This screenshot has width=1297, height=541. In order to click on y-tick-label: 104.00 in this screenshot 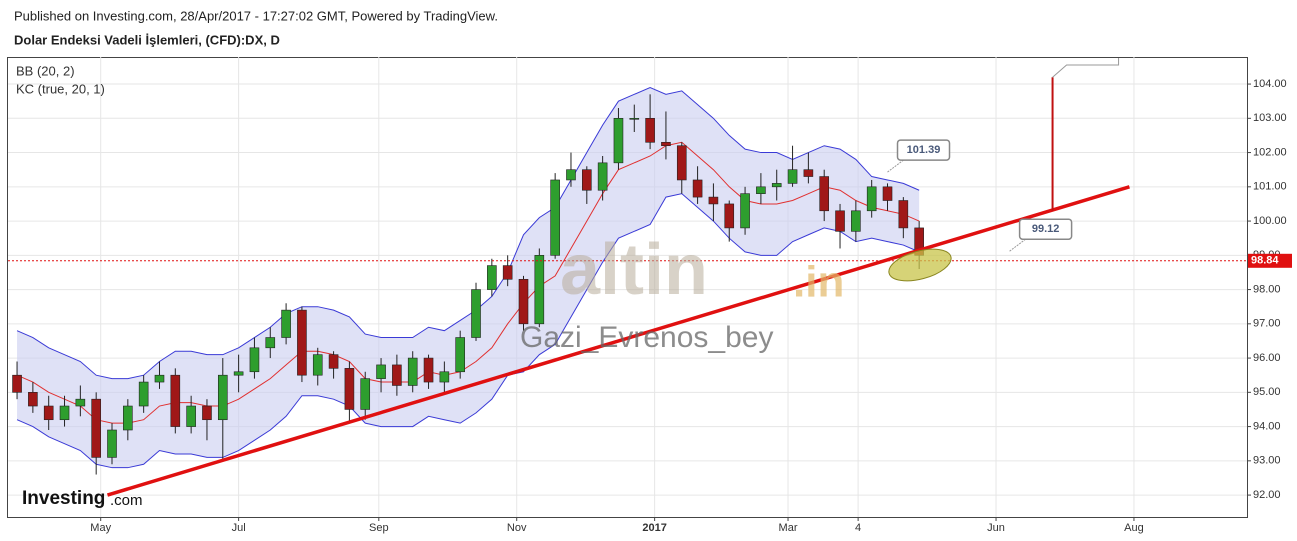, I will do `click(1270, 84)`.